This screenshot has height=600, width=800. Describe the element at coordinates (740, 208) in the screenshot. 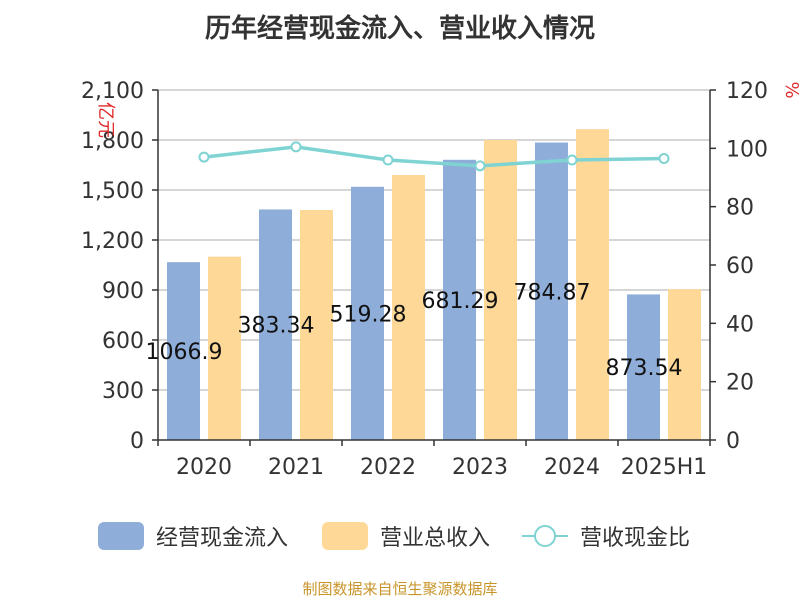

I see `y-right-tick-label: 80` at that location.